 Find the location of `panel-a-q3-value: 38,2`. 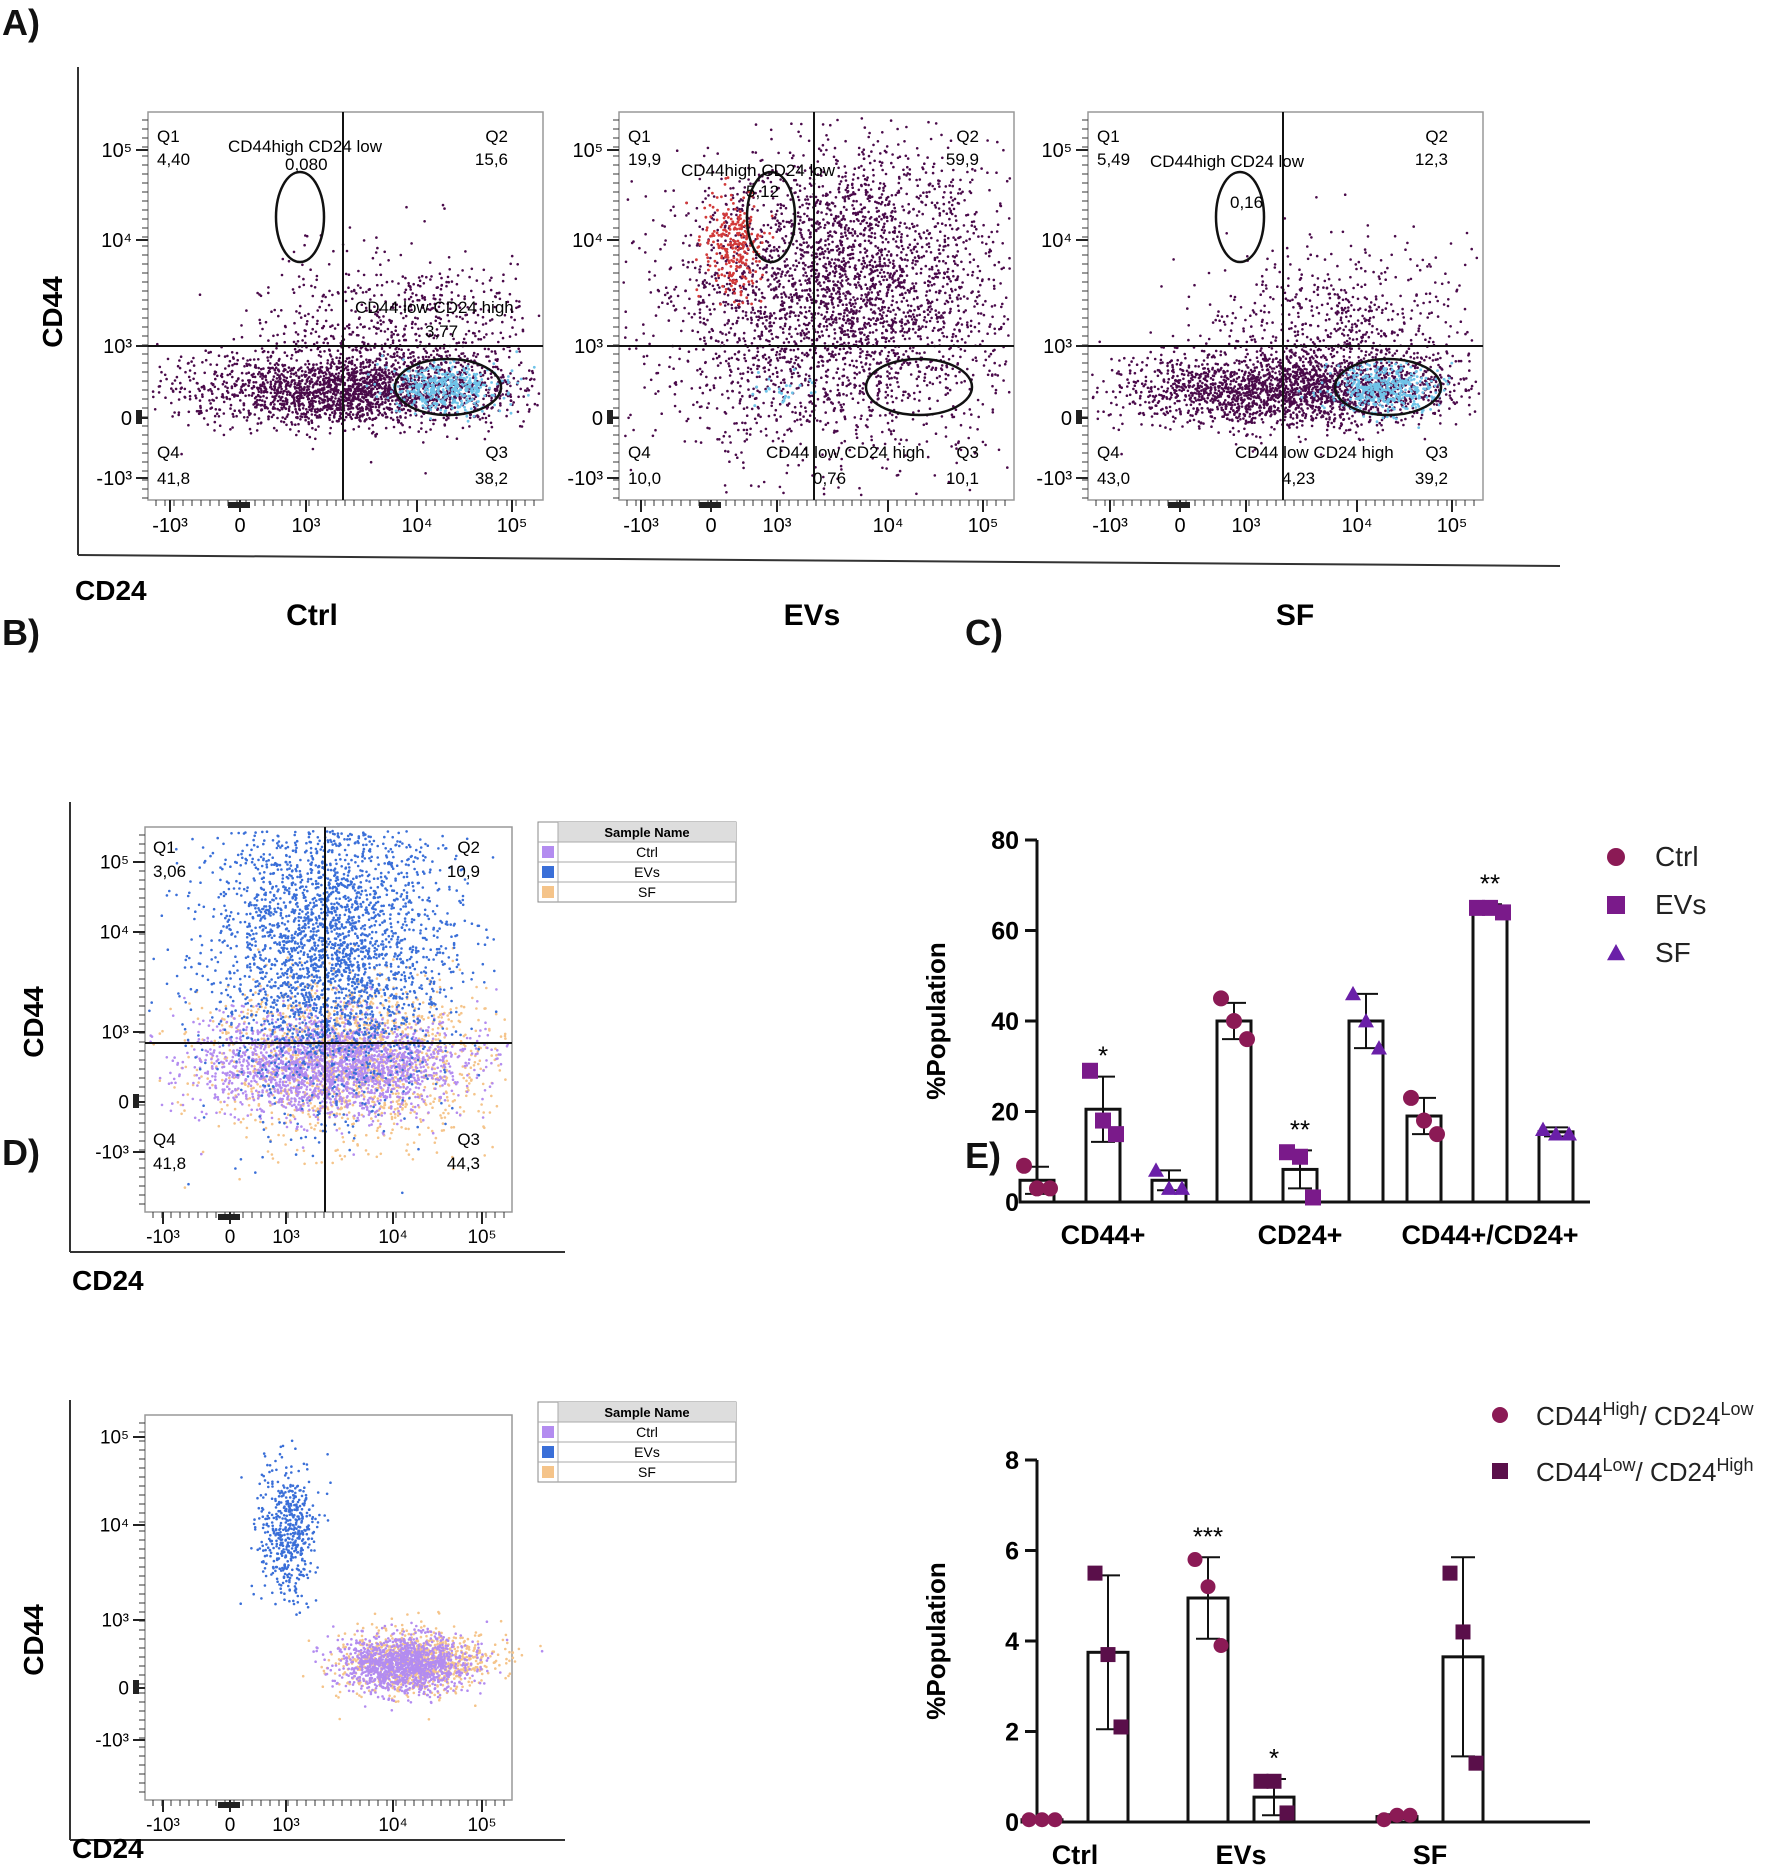

panel-a-q3-value: 38,2 is located at coordinates (491, 478).